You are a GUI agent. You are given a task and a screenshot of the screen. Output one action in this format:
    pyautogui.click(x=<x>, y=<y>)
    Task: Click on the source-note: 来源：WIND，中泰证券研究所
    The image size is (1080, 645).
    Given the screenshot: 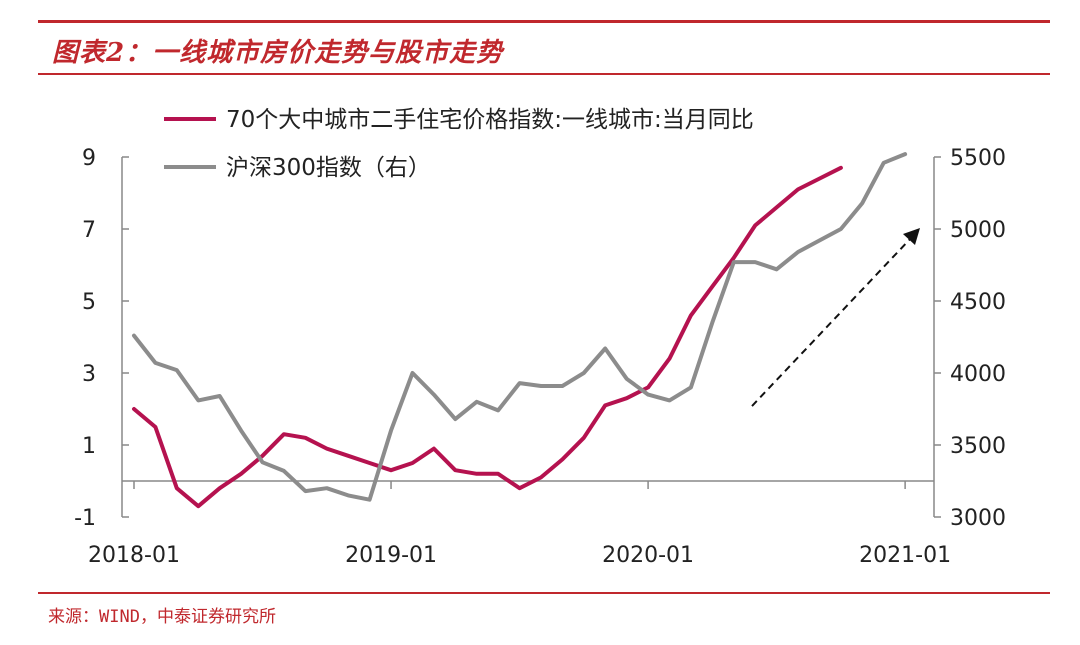 What is the action you would take?
    pyautogui.click(x=162, y=617)
    